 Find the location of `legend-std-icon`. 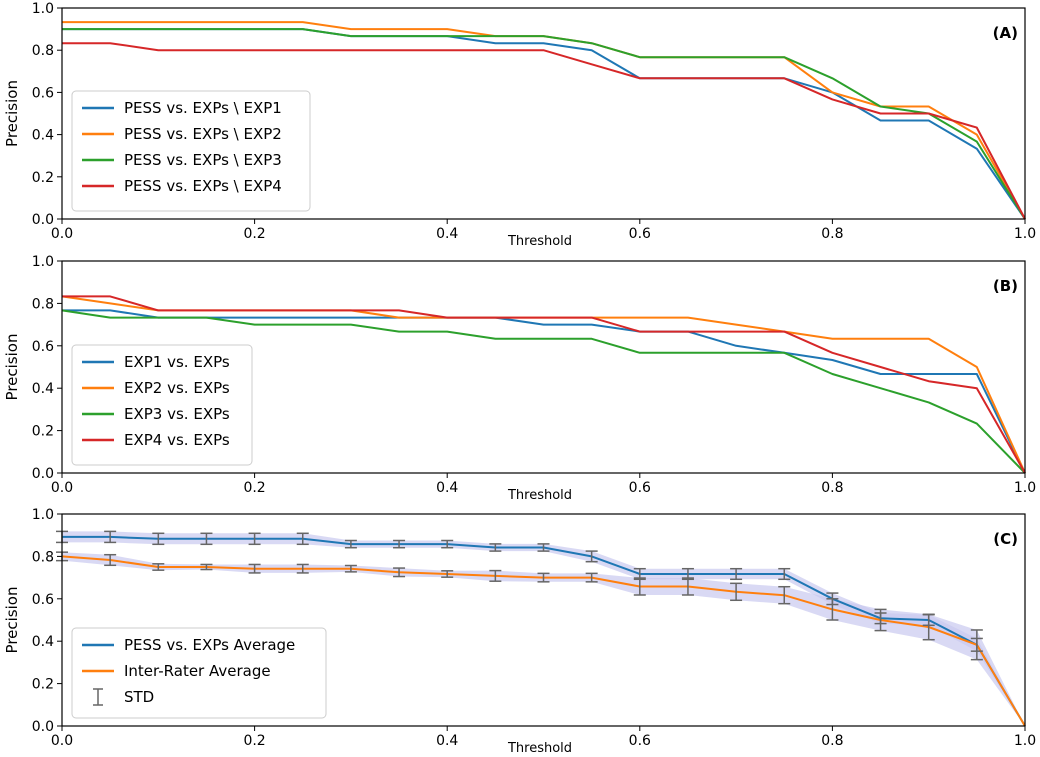

legend-std-icon is located at coordinates (98, 697).